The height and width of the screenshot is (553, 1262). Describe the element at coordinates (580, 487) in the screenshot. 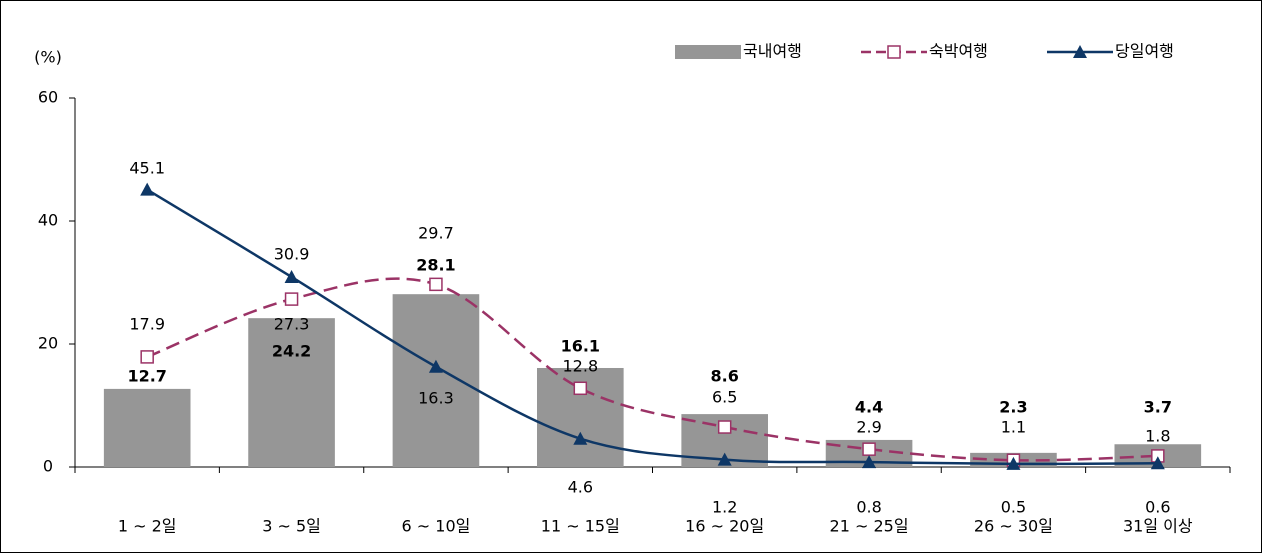

I see `data-label: 4.6` at that location.